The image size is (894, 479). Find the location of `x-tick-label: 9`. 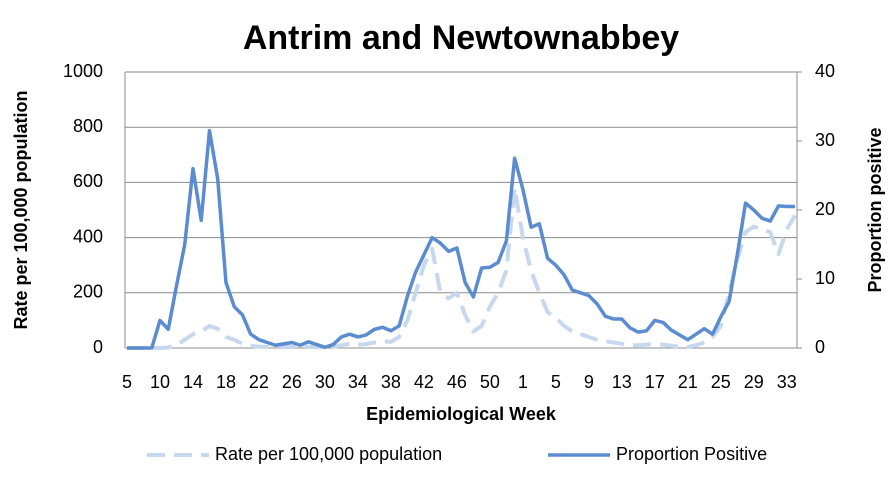

x-tick-label: 9 is located at coordinates (589, 382).